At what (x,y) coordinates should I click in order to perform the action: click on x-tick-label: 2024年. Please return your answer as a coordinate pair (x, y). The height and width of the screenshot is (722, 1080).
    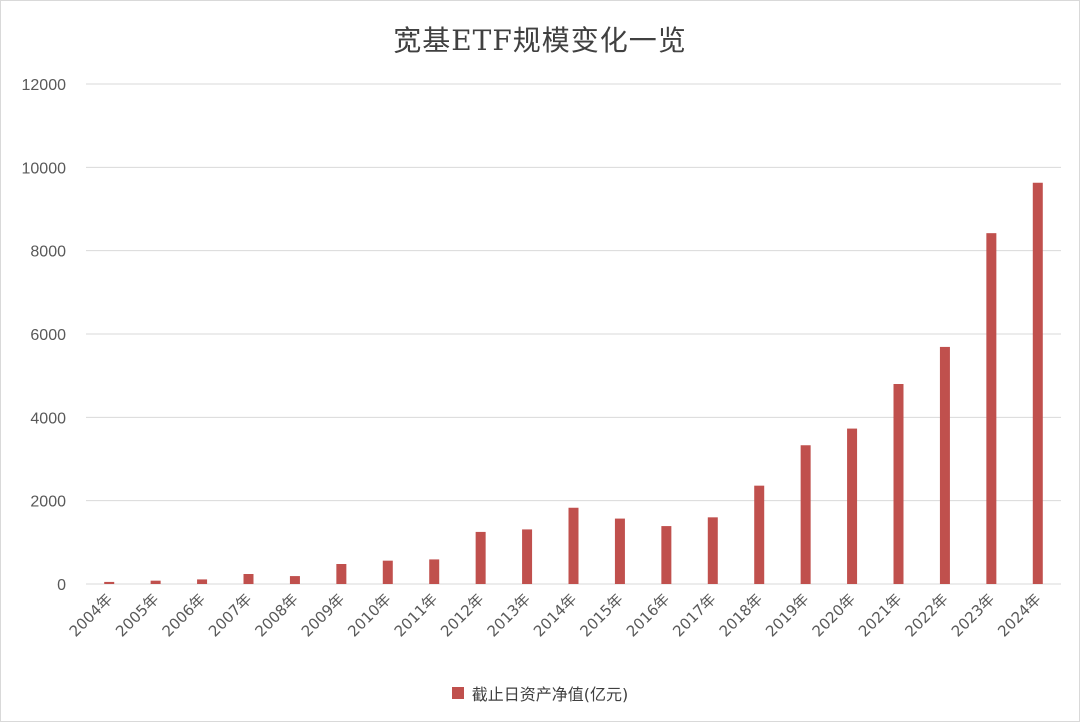
    Looking at the image, I should click on (1019, 615).